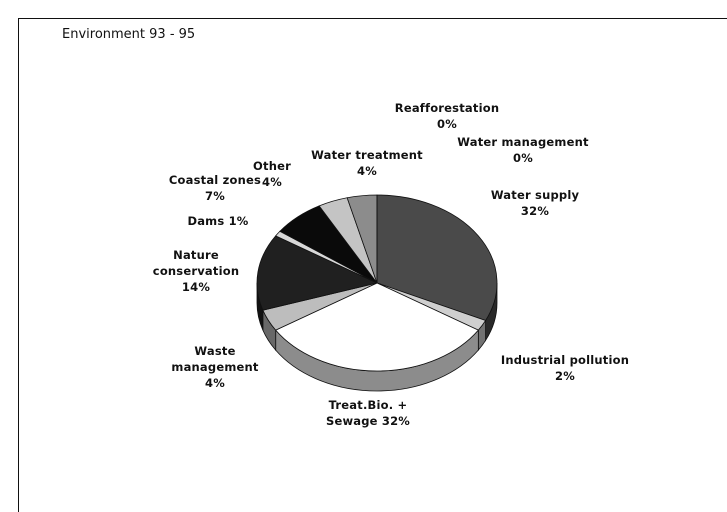 The image size is (727, 512). I want to click on category-label: Treat.Bio. + Sewage, so click(366, 413).